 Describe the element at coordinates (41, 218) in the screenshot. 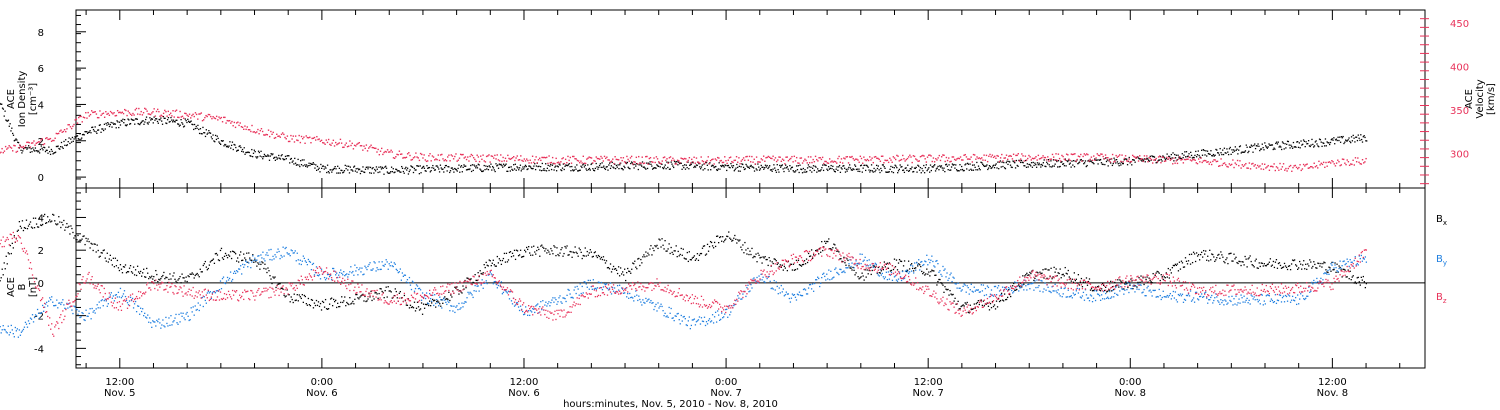

I see `y-tick-label: 4` at that location.